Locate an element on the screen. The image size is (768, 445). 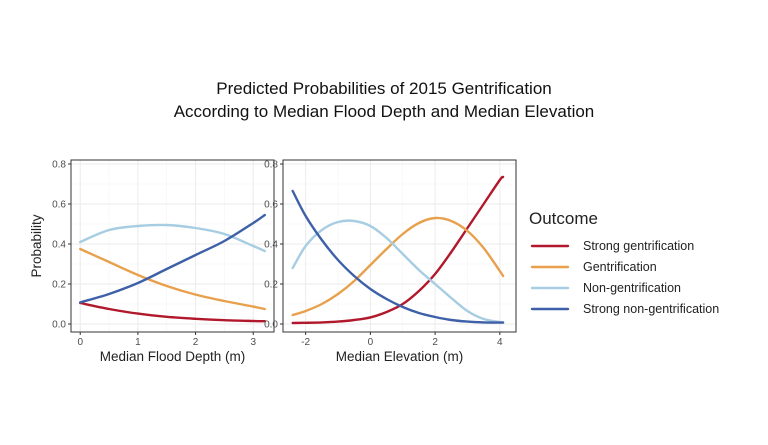
x-tick-label: 3 is located at coordinates (253, 342).